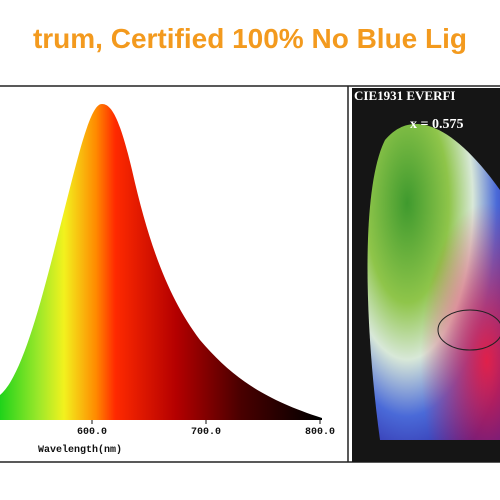  I want to click on page-title: trum, Certified 100% No Blue Lig, so click(250, 38).